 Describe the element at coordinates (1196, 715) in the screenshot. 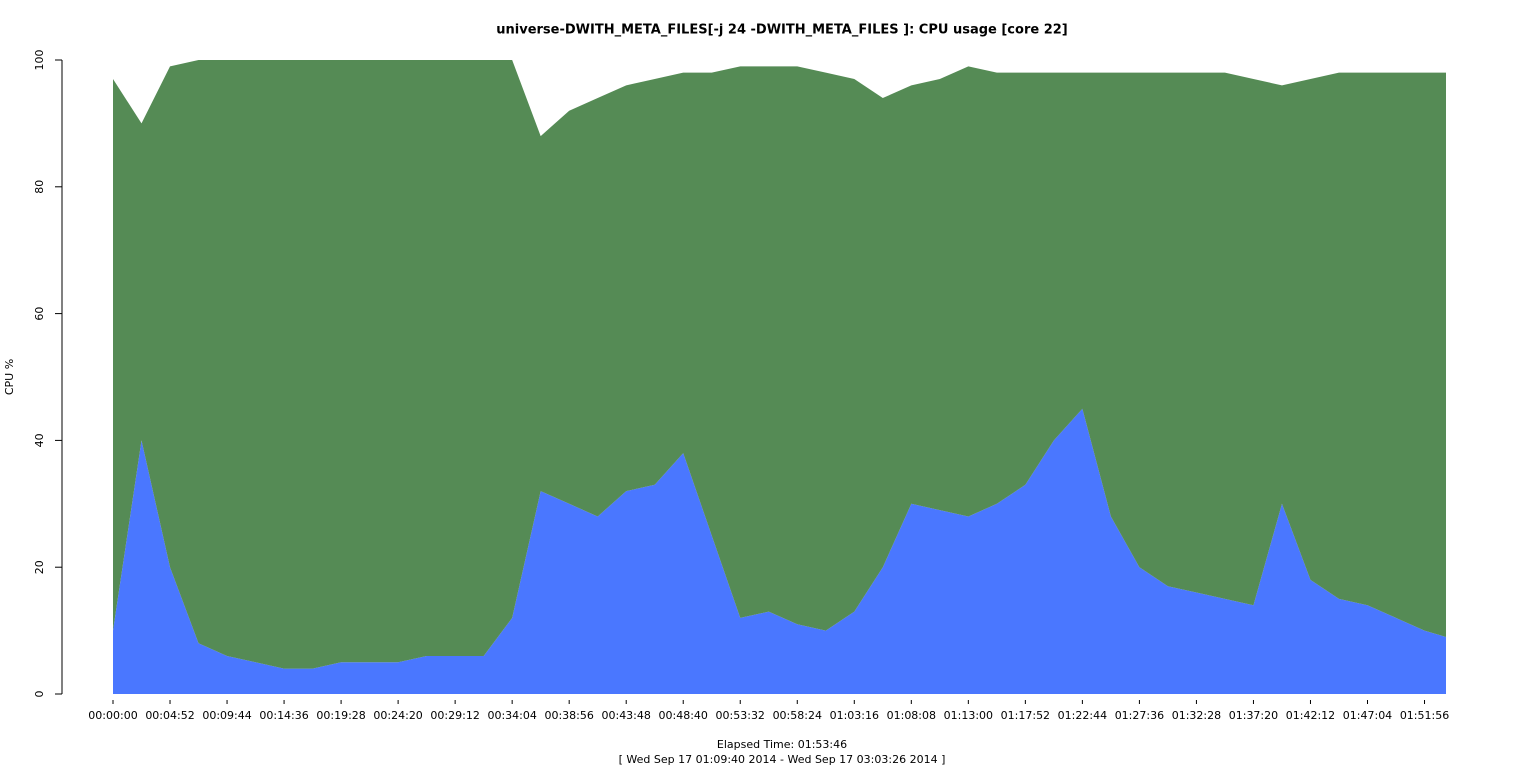

I see `x-tick-label: 01:32:28` at that location.